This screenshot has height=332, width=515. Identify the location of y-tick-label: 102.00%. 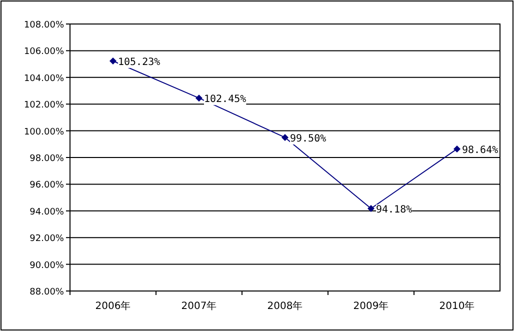
(44, 105).